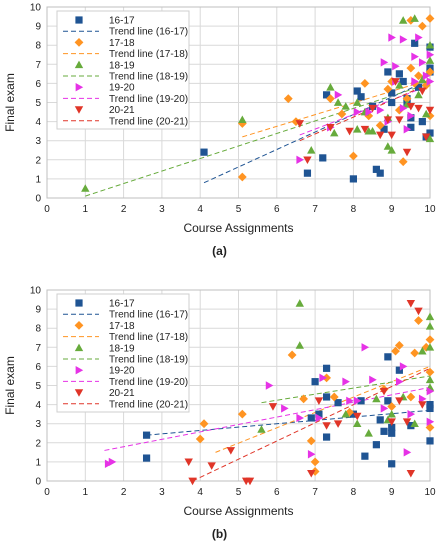 This screenshot has width=439, height=550. Describe the element at coordinates (122, 348) in the screenshot. I see `legend-label: 18-19` at that location.